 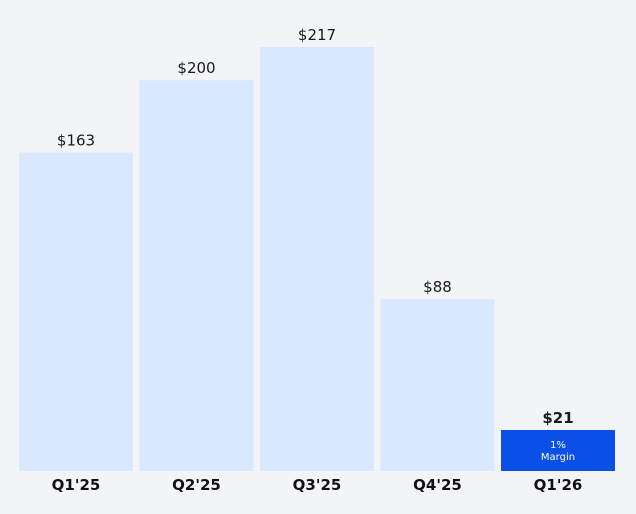 What do you see at coordinates (196, 485) in the screenshot?
I see `x-tick-label-1: Q2'25` at bounding box center [196, 485].